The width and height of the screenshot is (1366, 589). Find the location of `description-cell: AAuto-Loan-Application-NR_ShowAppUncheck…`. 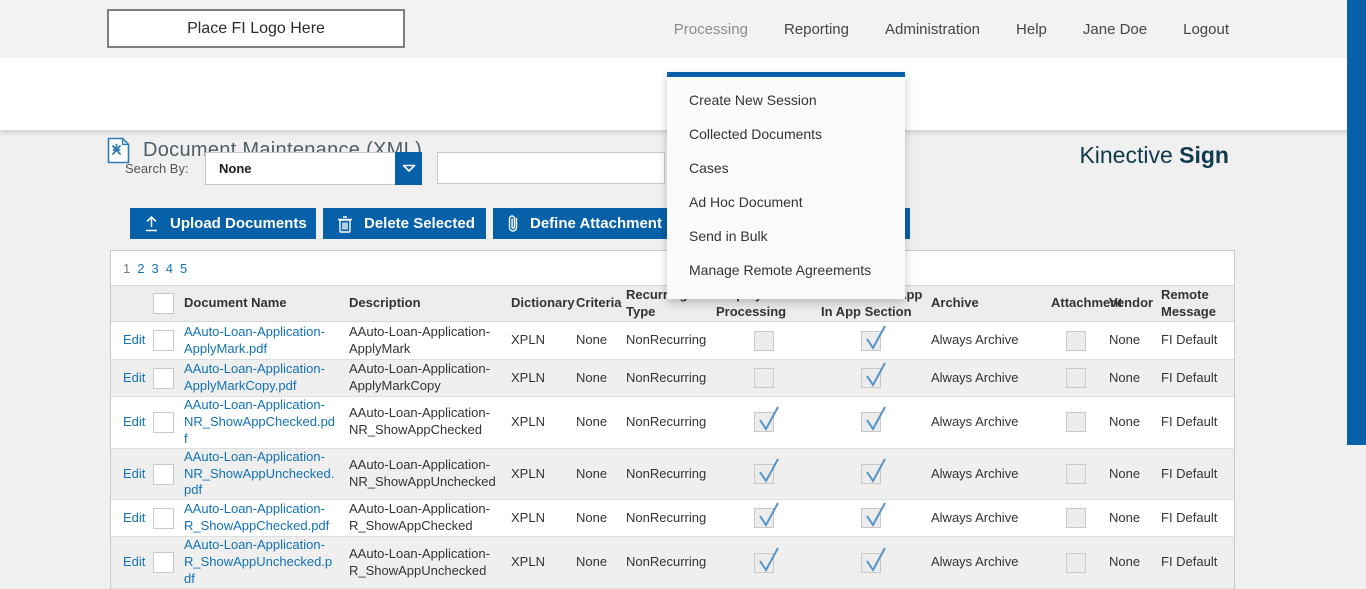

description-cell: AAuto-Loan-Application-NR_ShowAppUncheck… is located at coordinates (422, 473).